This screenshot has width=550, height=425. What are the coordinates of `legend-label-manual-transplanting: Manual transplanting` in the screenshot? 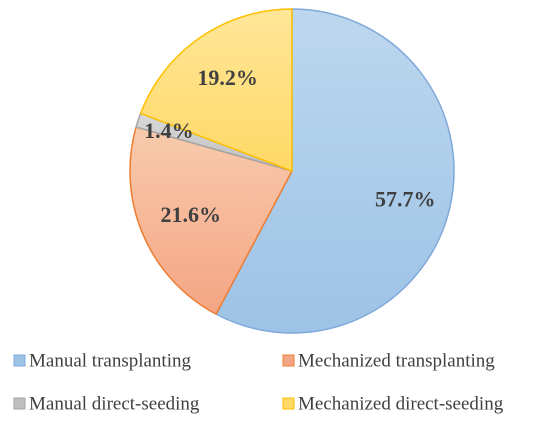 It's located at (110, 361).